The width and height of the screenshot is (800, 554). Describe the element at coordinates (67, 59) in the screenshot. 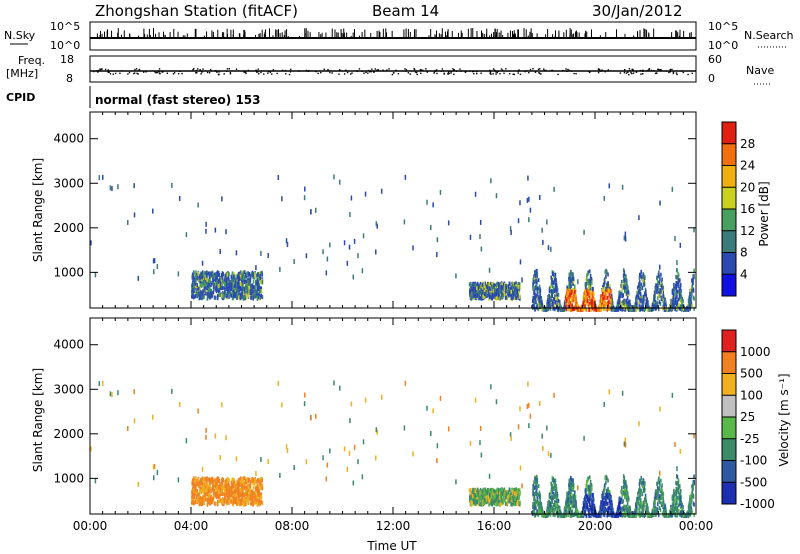

I see `freq-tick-top: 18` at that location.